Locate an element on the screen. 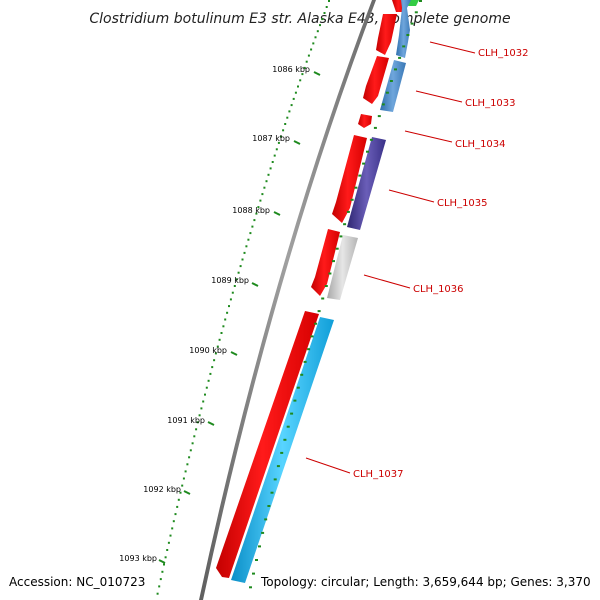  svg-text: CLH_1033 is located at coordinates (490, 103).